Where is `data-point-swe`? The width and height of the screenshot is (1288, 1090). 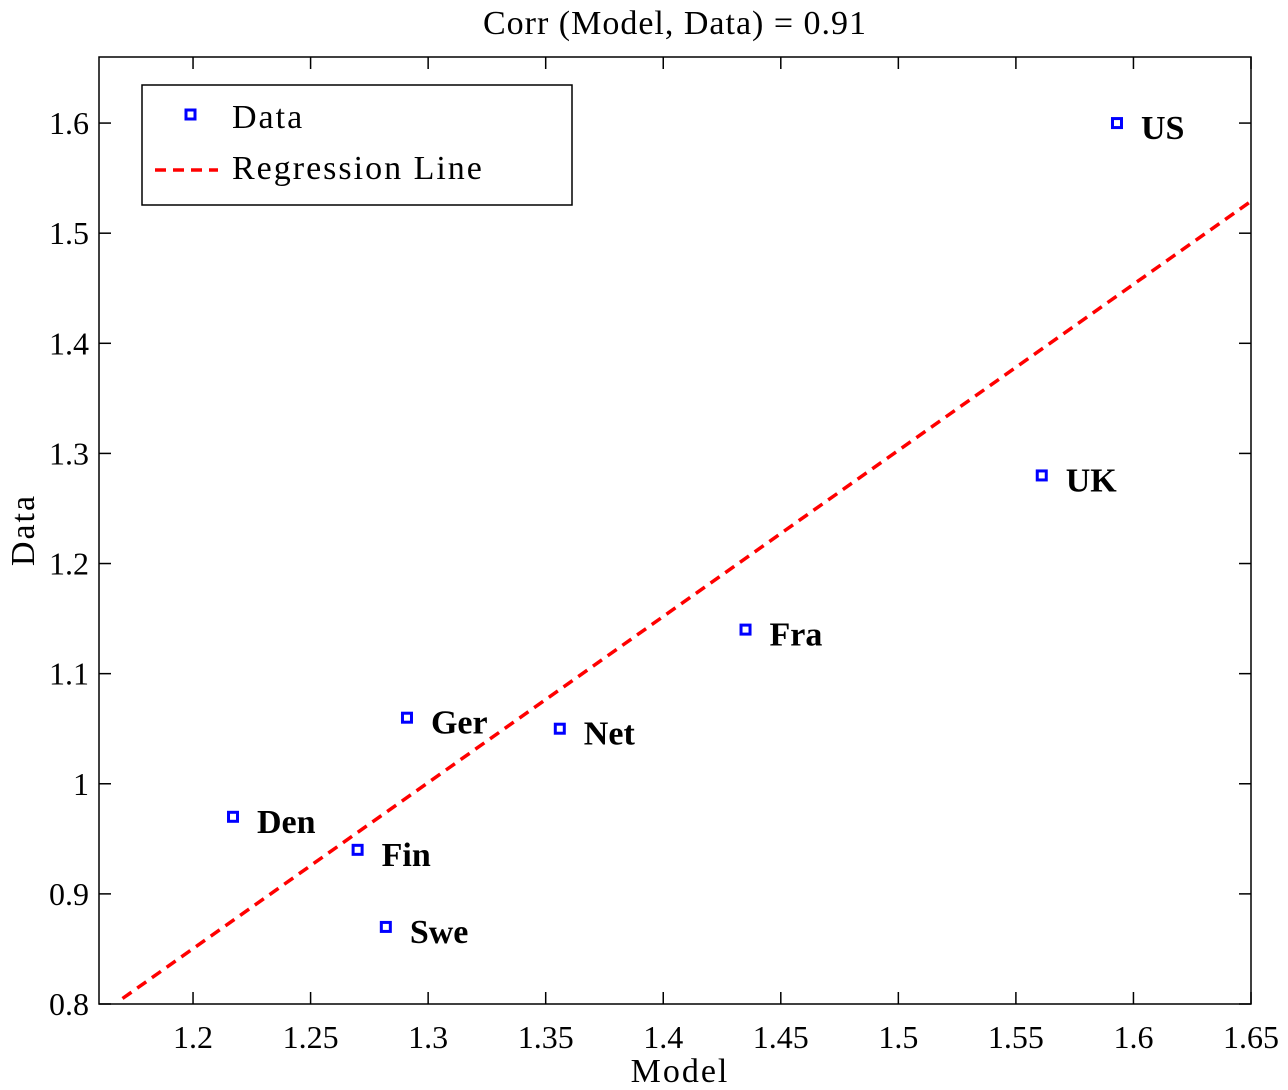 data-point-swe is located at coordinates (385, 926).